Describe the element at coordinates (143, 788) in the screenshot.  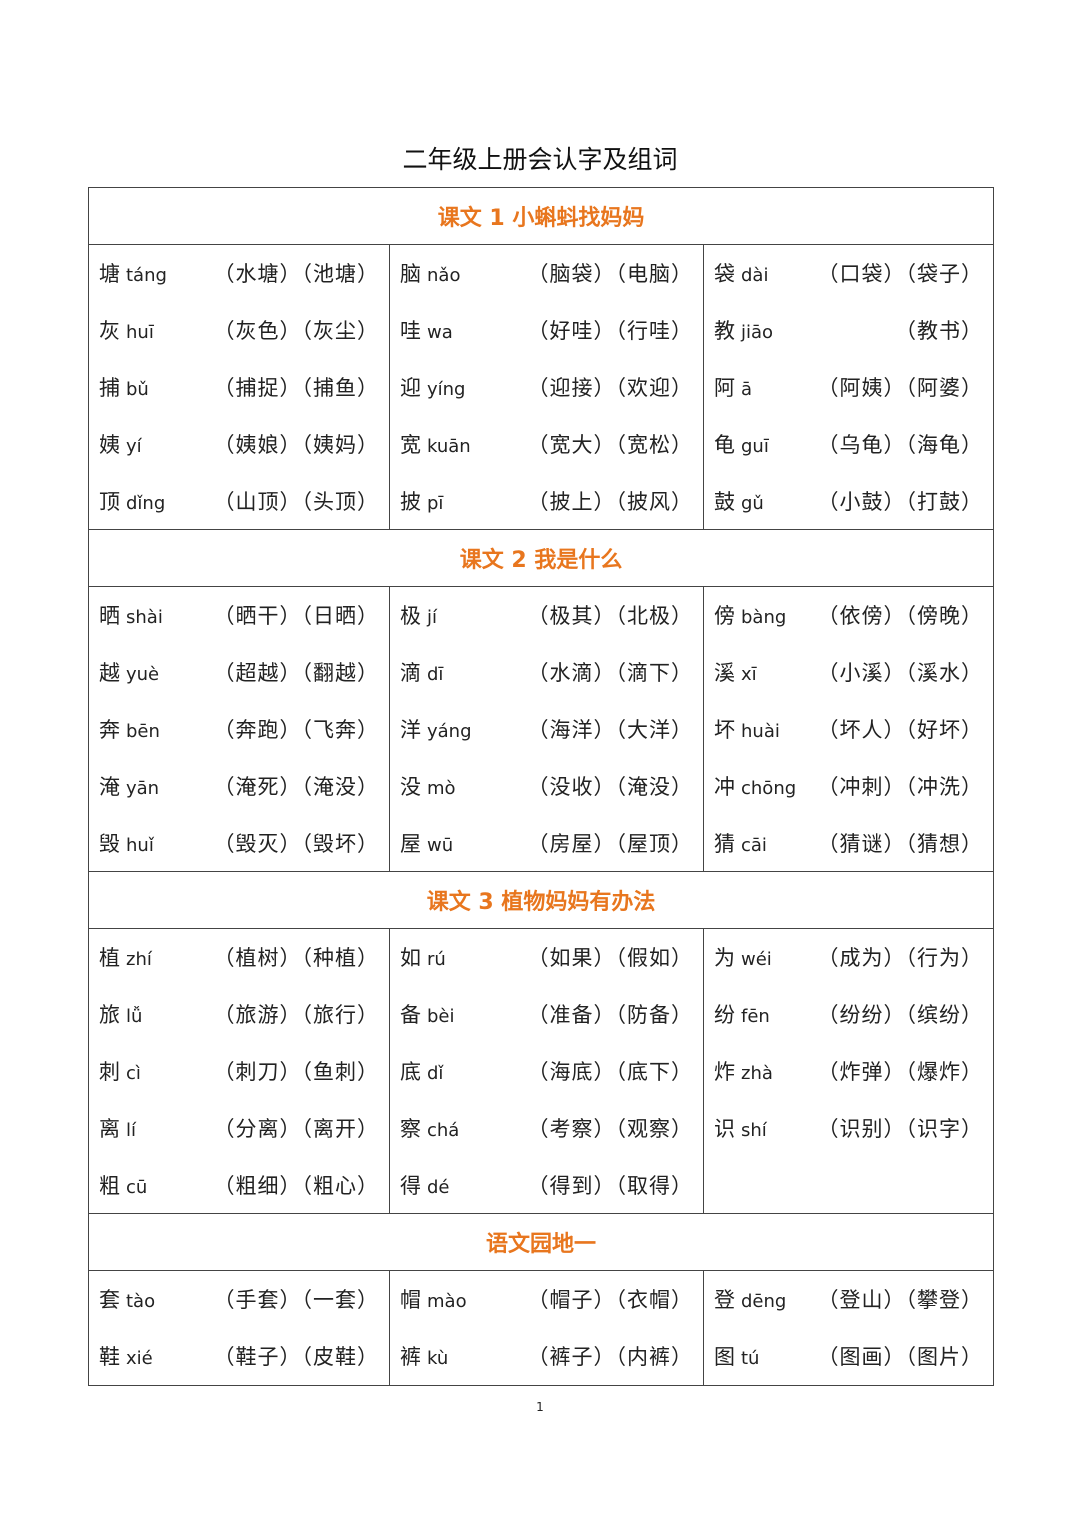
I see `pinyin: yān` at that location.